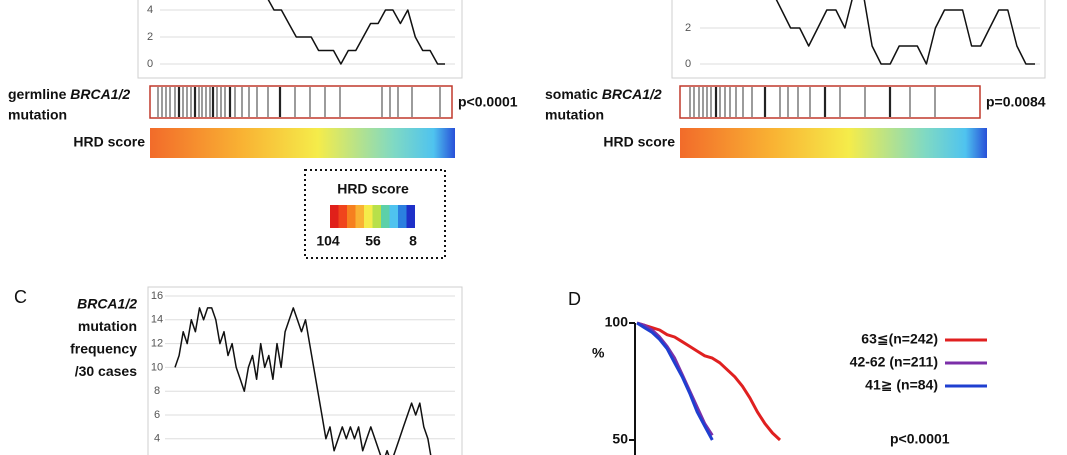  Describe the element at coordinates (617, 322) in the screenshot. I see `y-tick-label: 100` at that location.